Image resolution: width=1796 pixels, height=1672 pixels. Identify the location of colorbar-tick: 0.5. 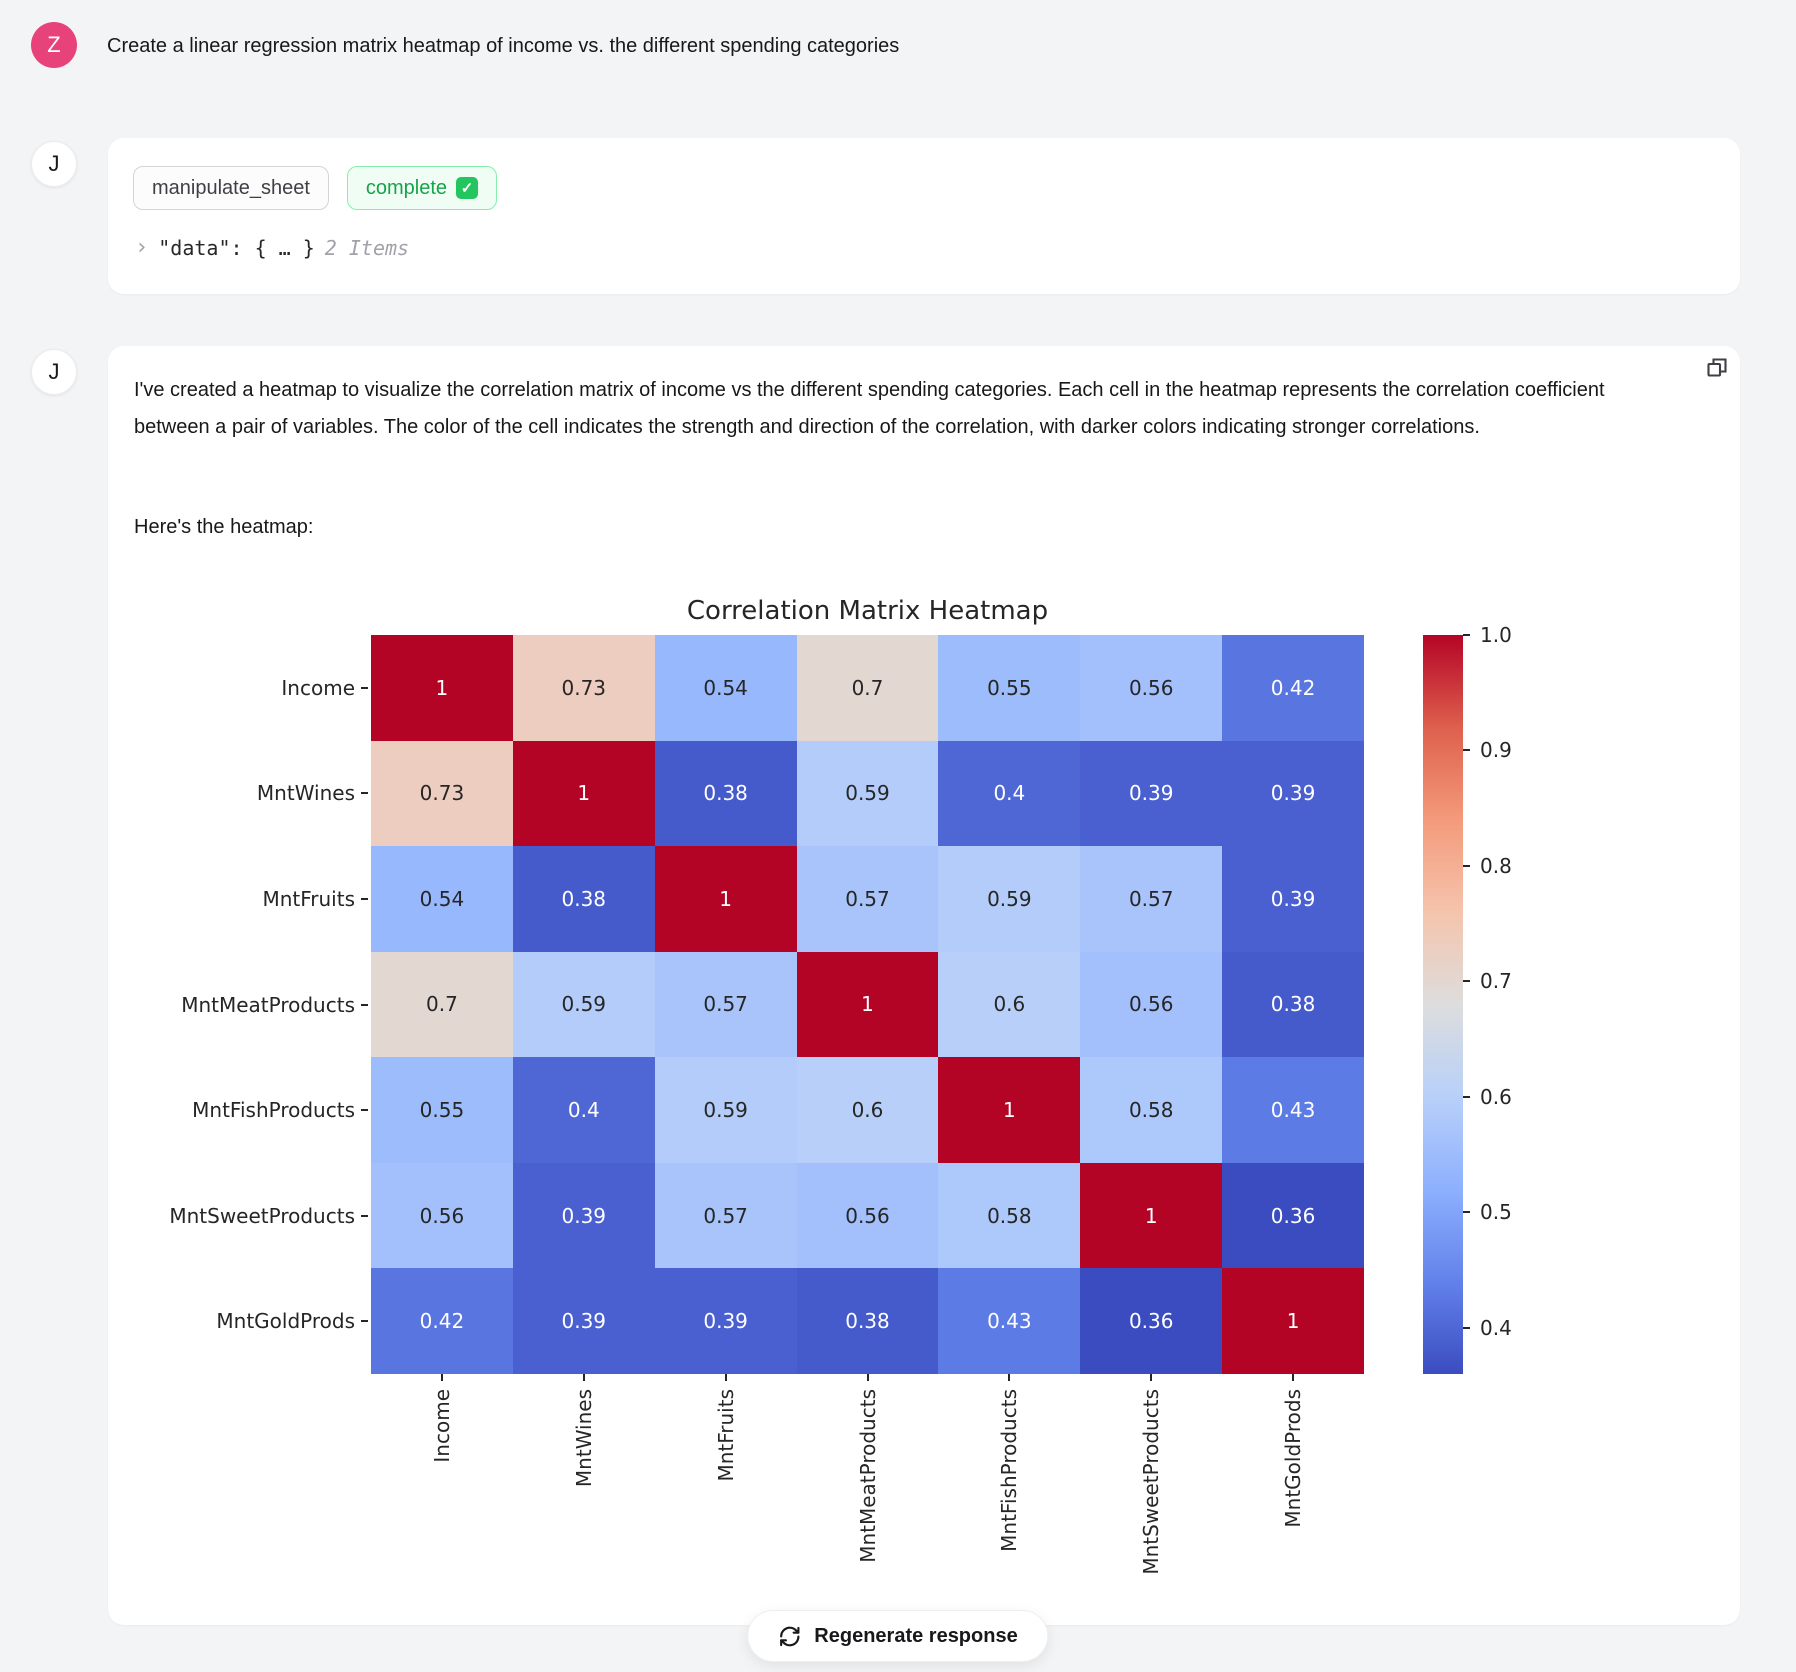
(1487, 1212).